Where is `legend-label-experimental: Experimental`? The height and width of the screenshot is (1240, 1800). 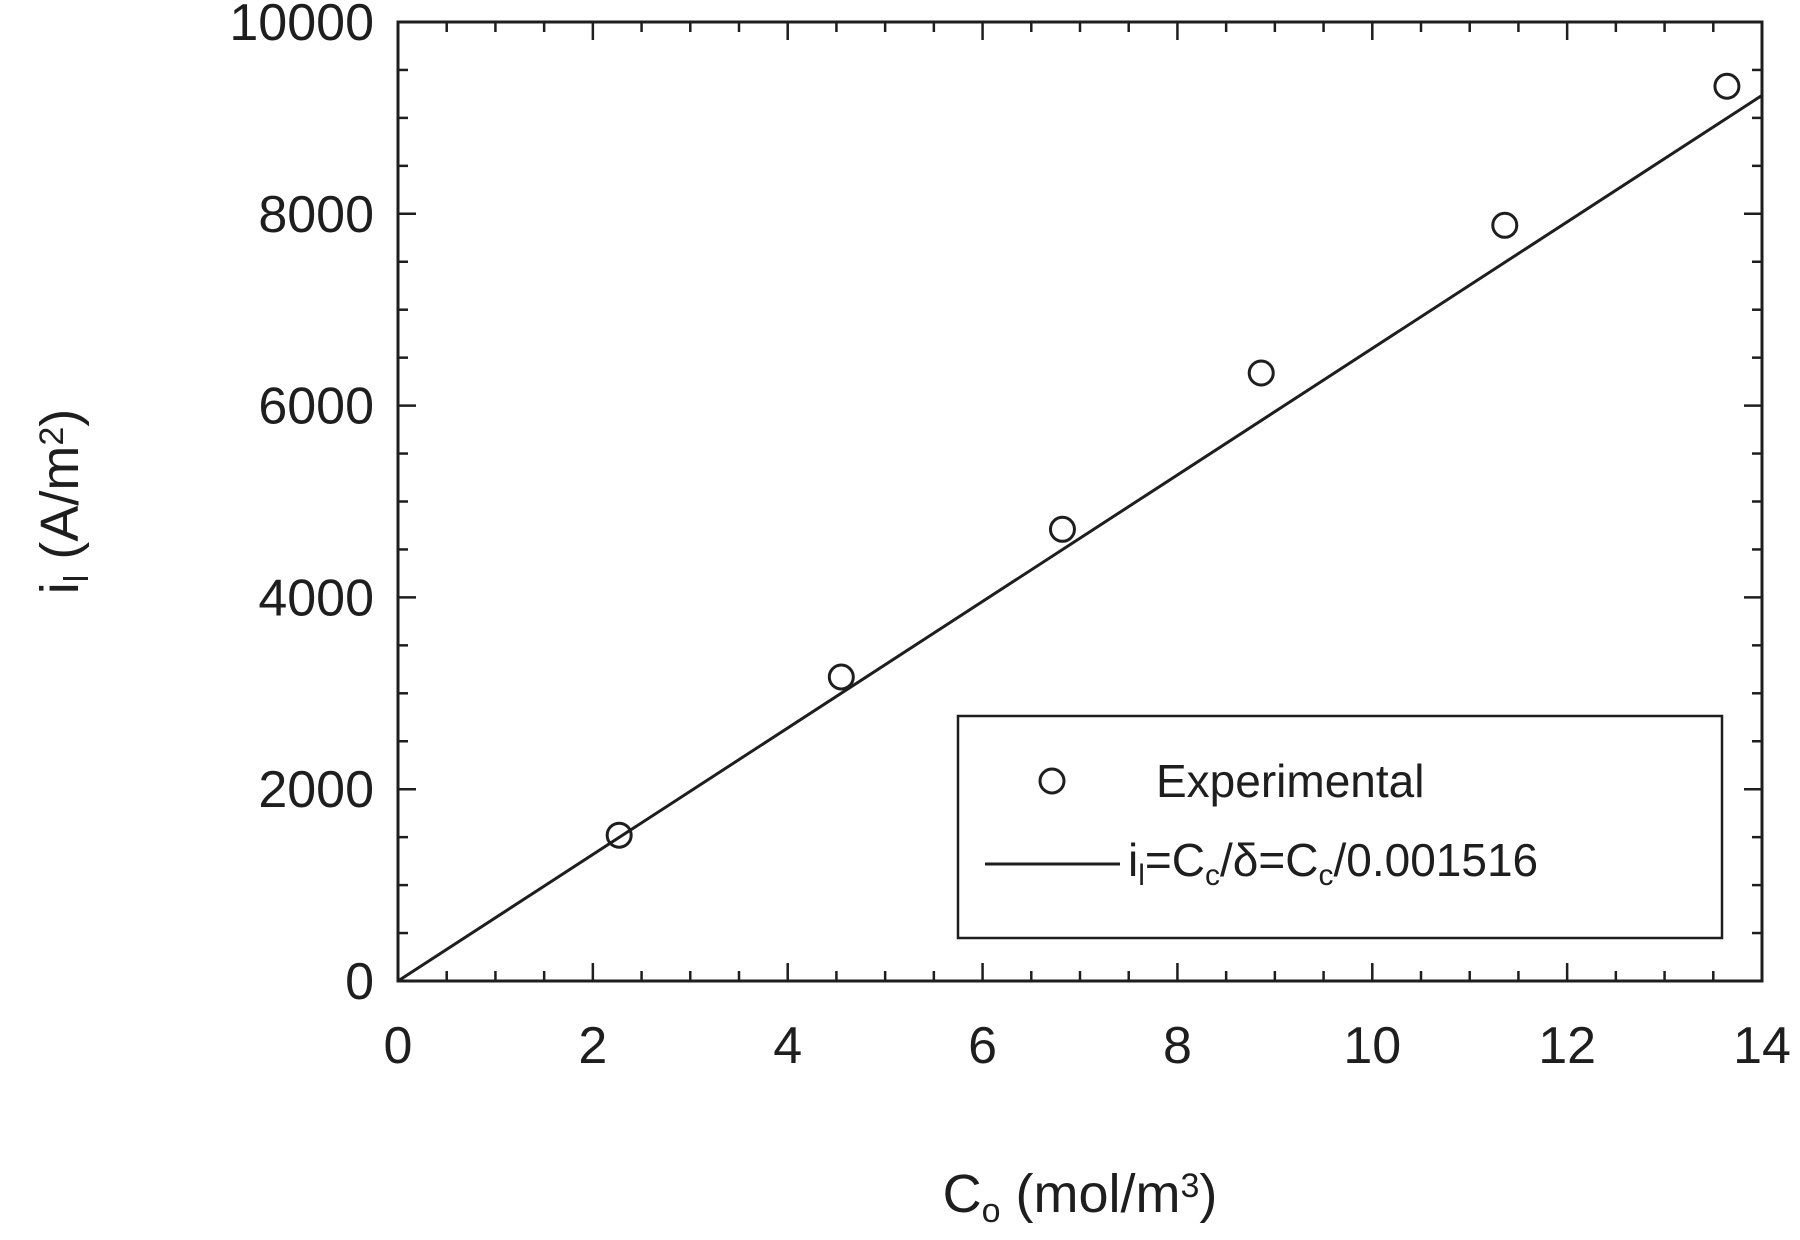 legend-label-experimental: Experimental is located at coordinates (1290, 781).